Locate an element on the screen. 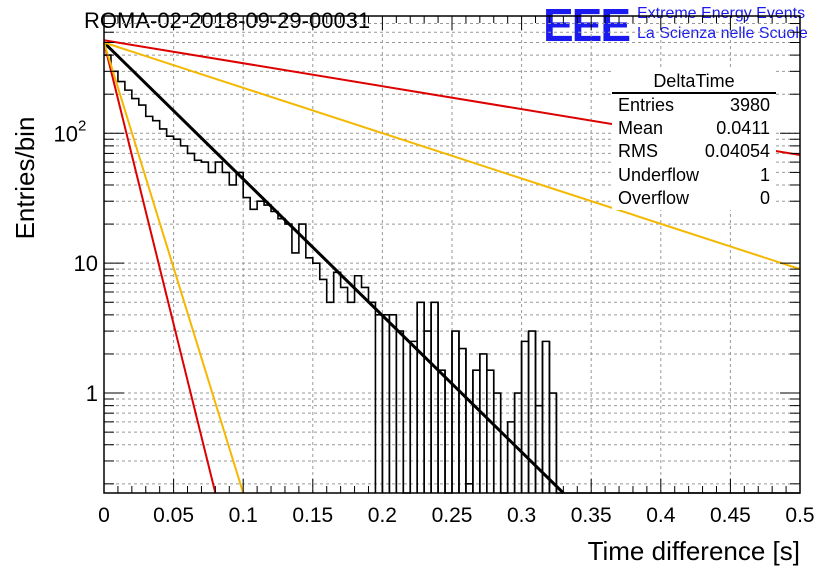 The height and width of the screenshot is (572, 836). x-axis-label: Time difference [s] is located at coordinates (694, 551).